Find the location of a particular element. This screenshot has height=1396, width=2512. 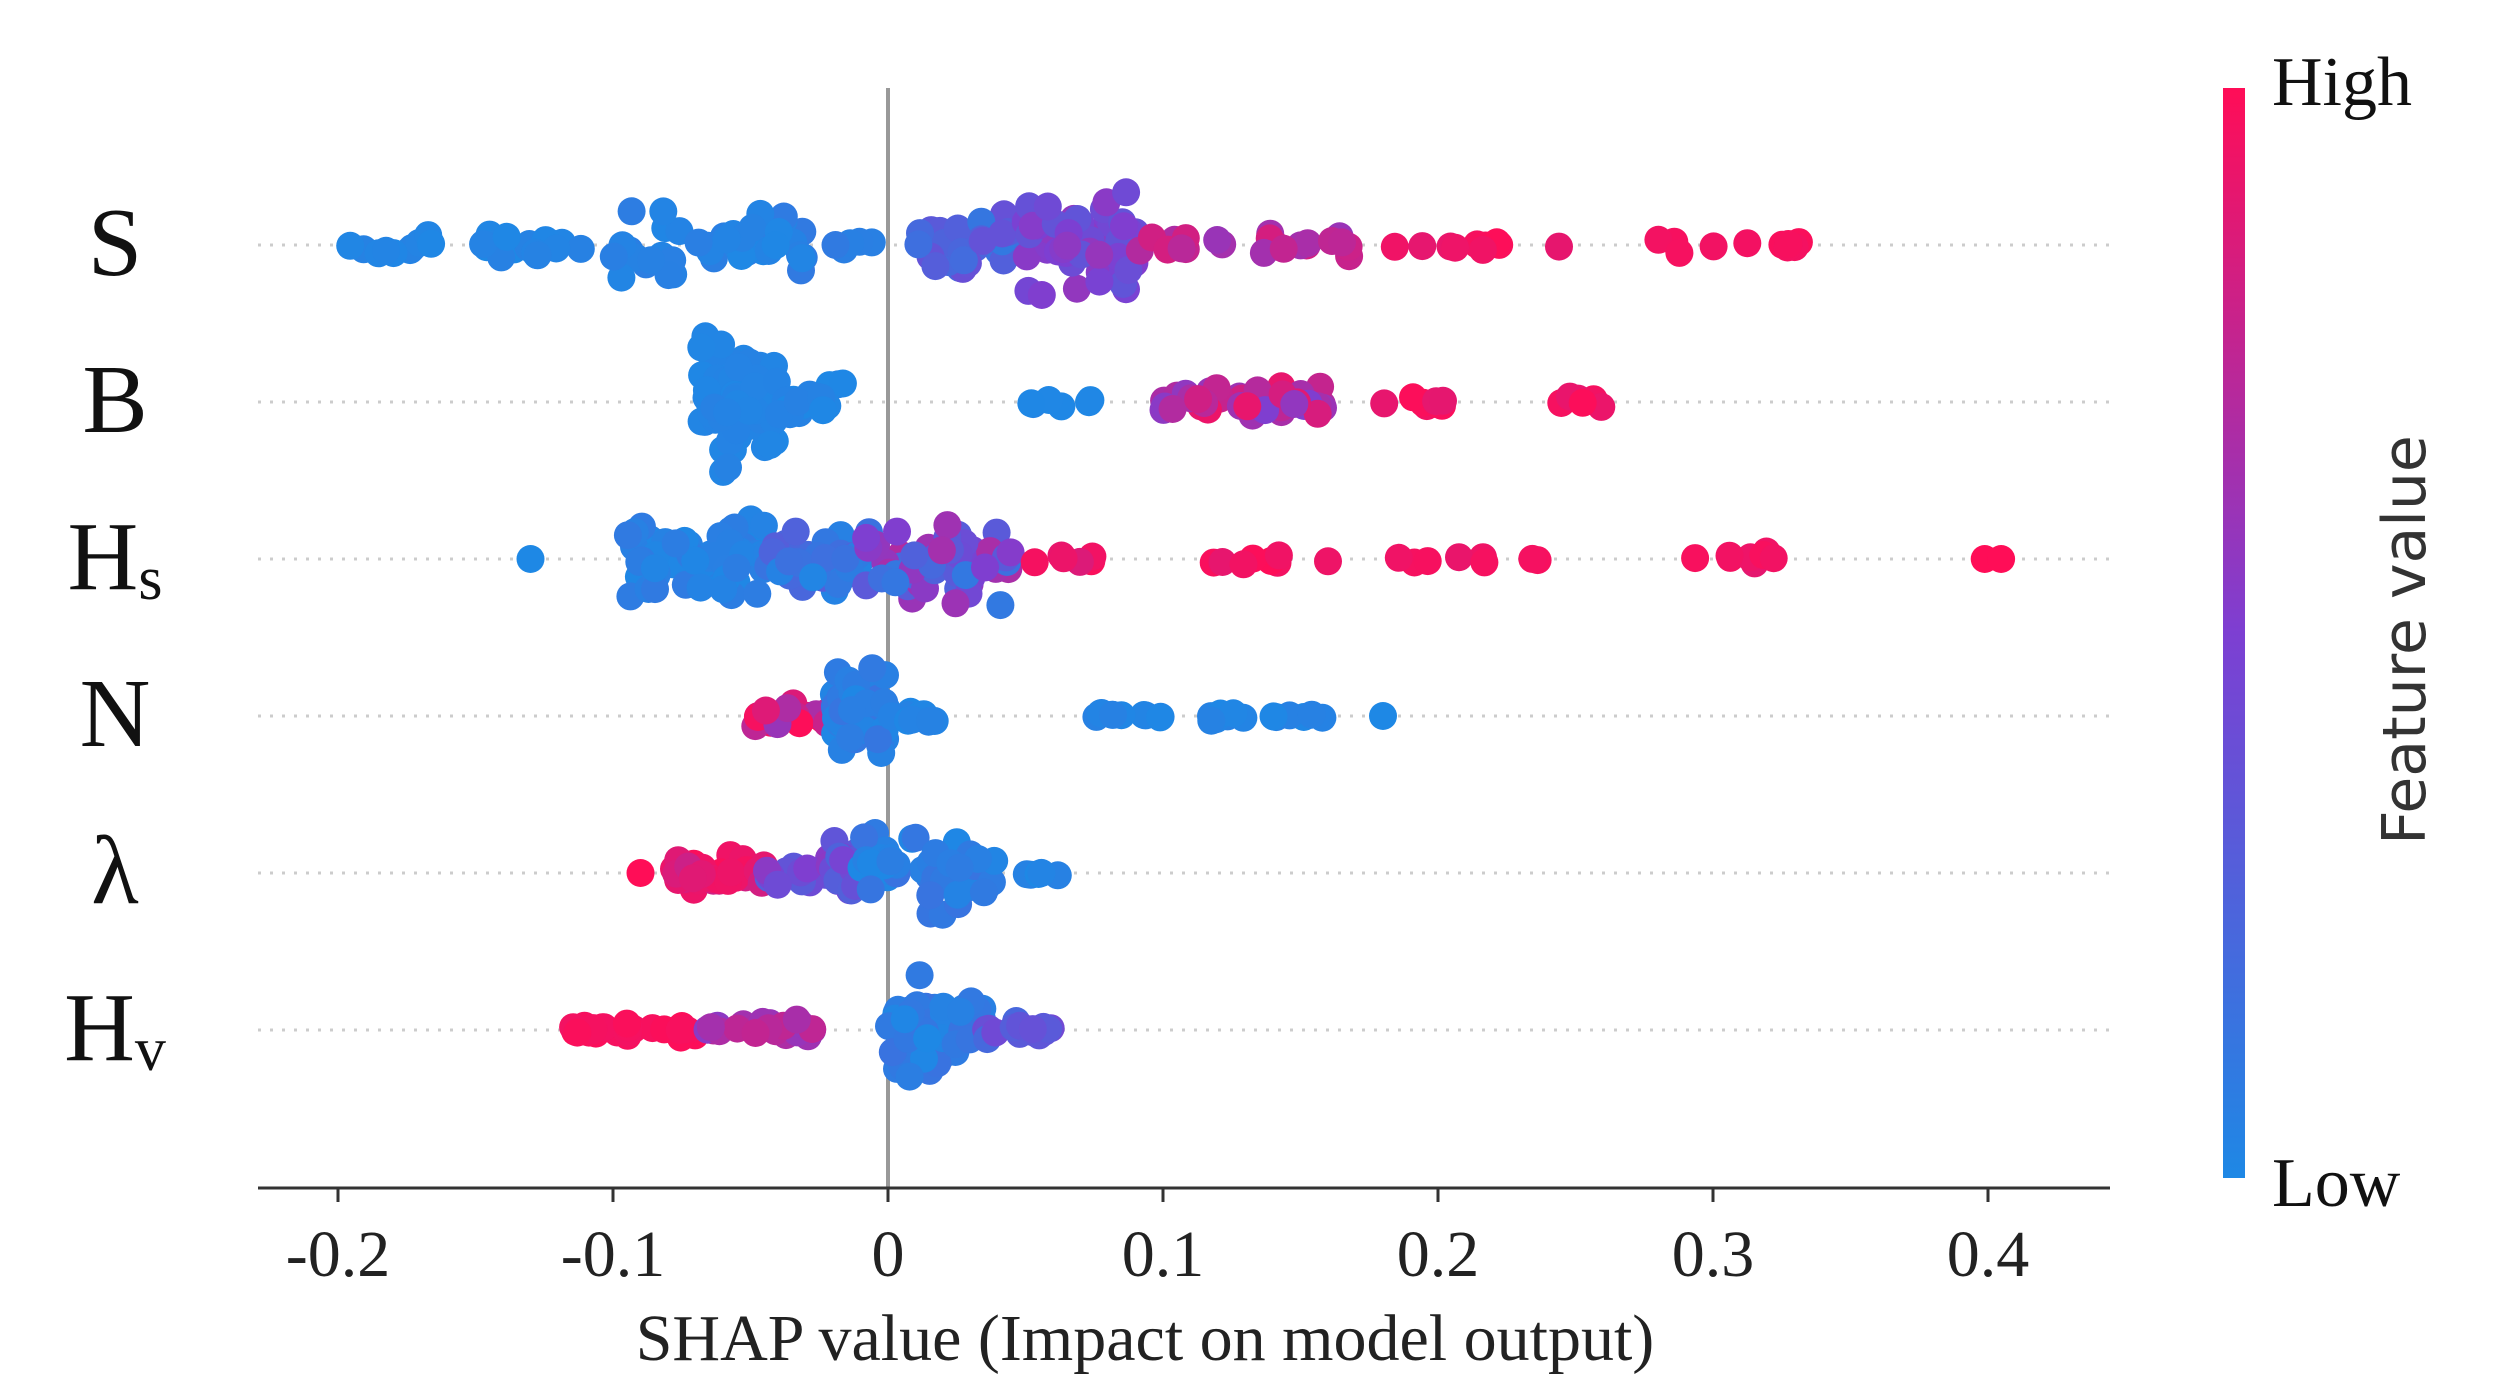

feature-label-main: H is located at coordinates (99, 1028).